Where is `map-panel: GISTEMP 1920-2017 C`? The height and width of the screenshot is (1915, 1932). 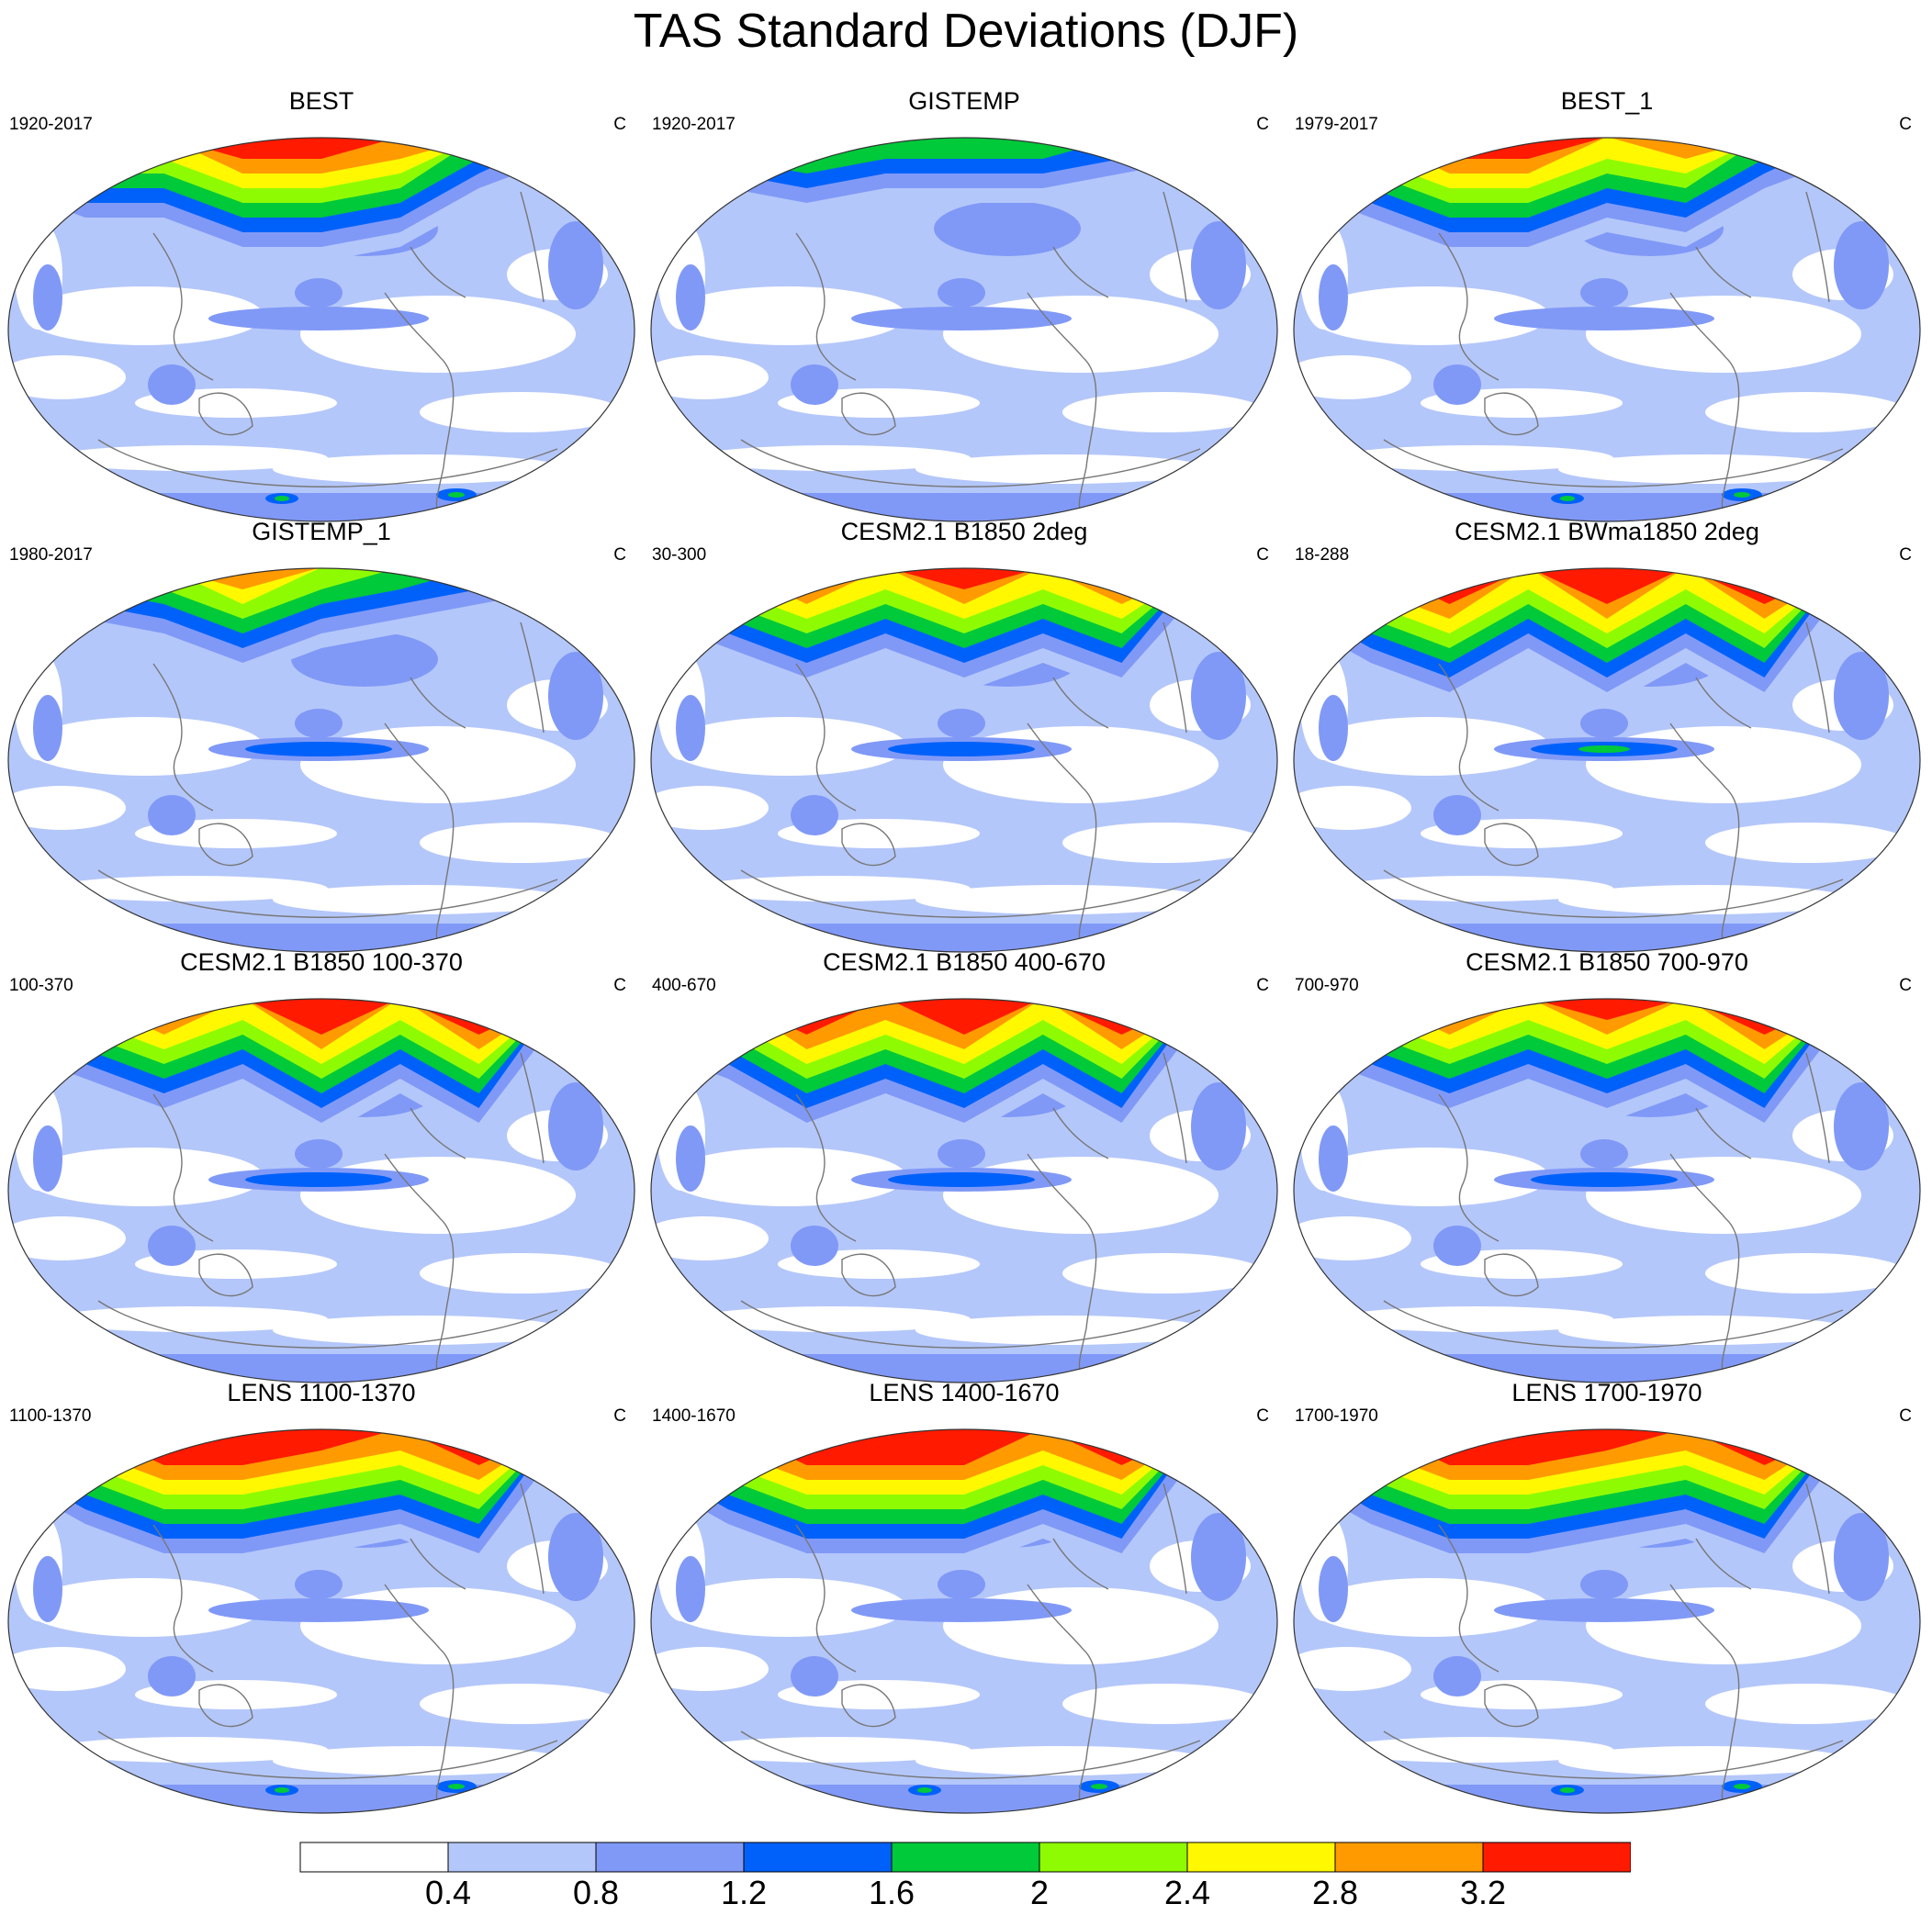
map-panel: GISTEMP 1920-2017 C is located at coordinates (965, 304).